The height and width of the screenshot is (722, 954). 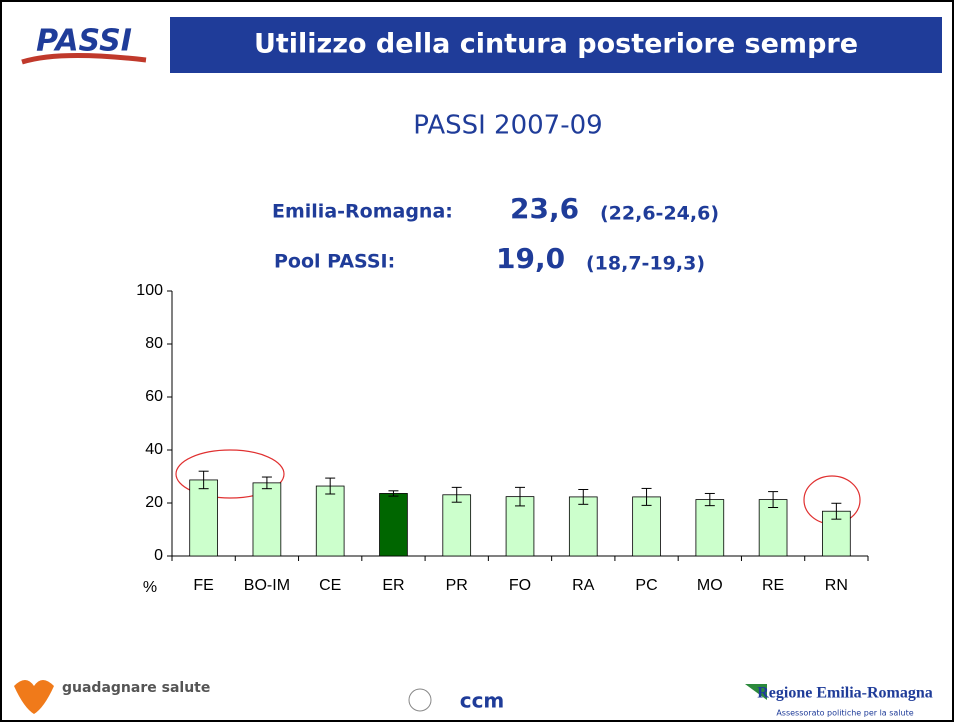 I want to click on footer-logo-flag, so click(x=756, y=692).